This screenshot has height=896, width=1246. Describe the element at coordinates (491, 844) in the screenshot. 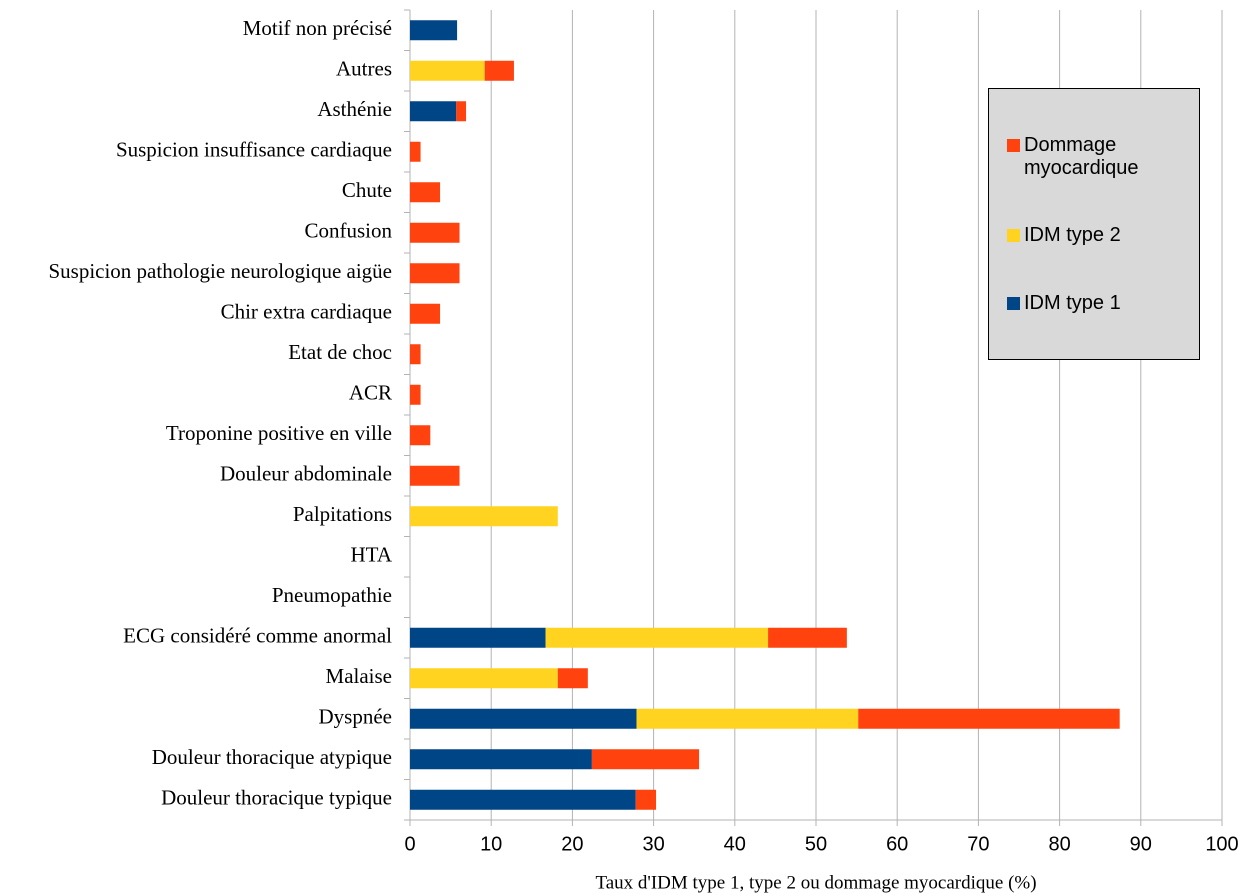

I see `x-tick-label: 10` at that location.